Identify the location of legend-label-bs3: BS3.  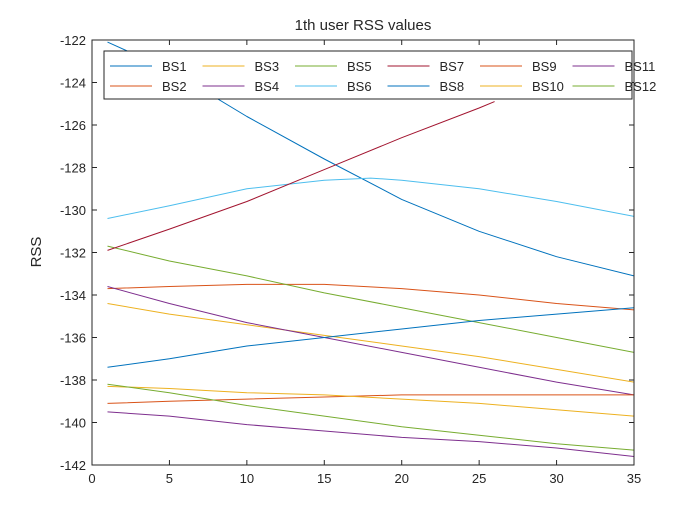
(267, 66).